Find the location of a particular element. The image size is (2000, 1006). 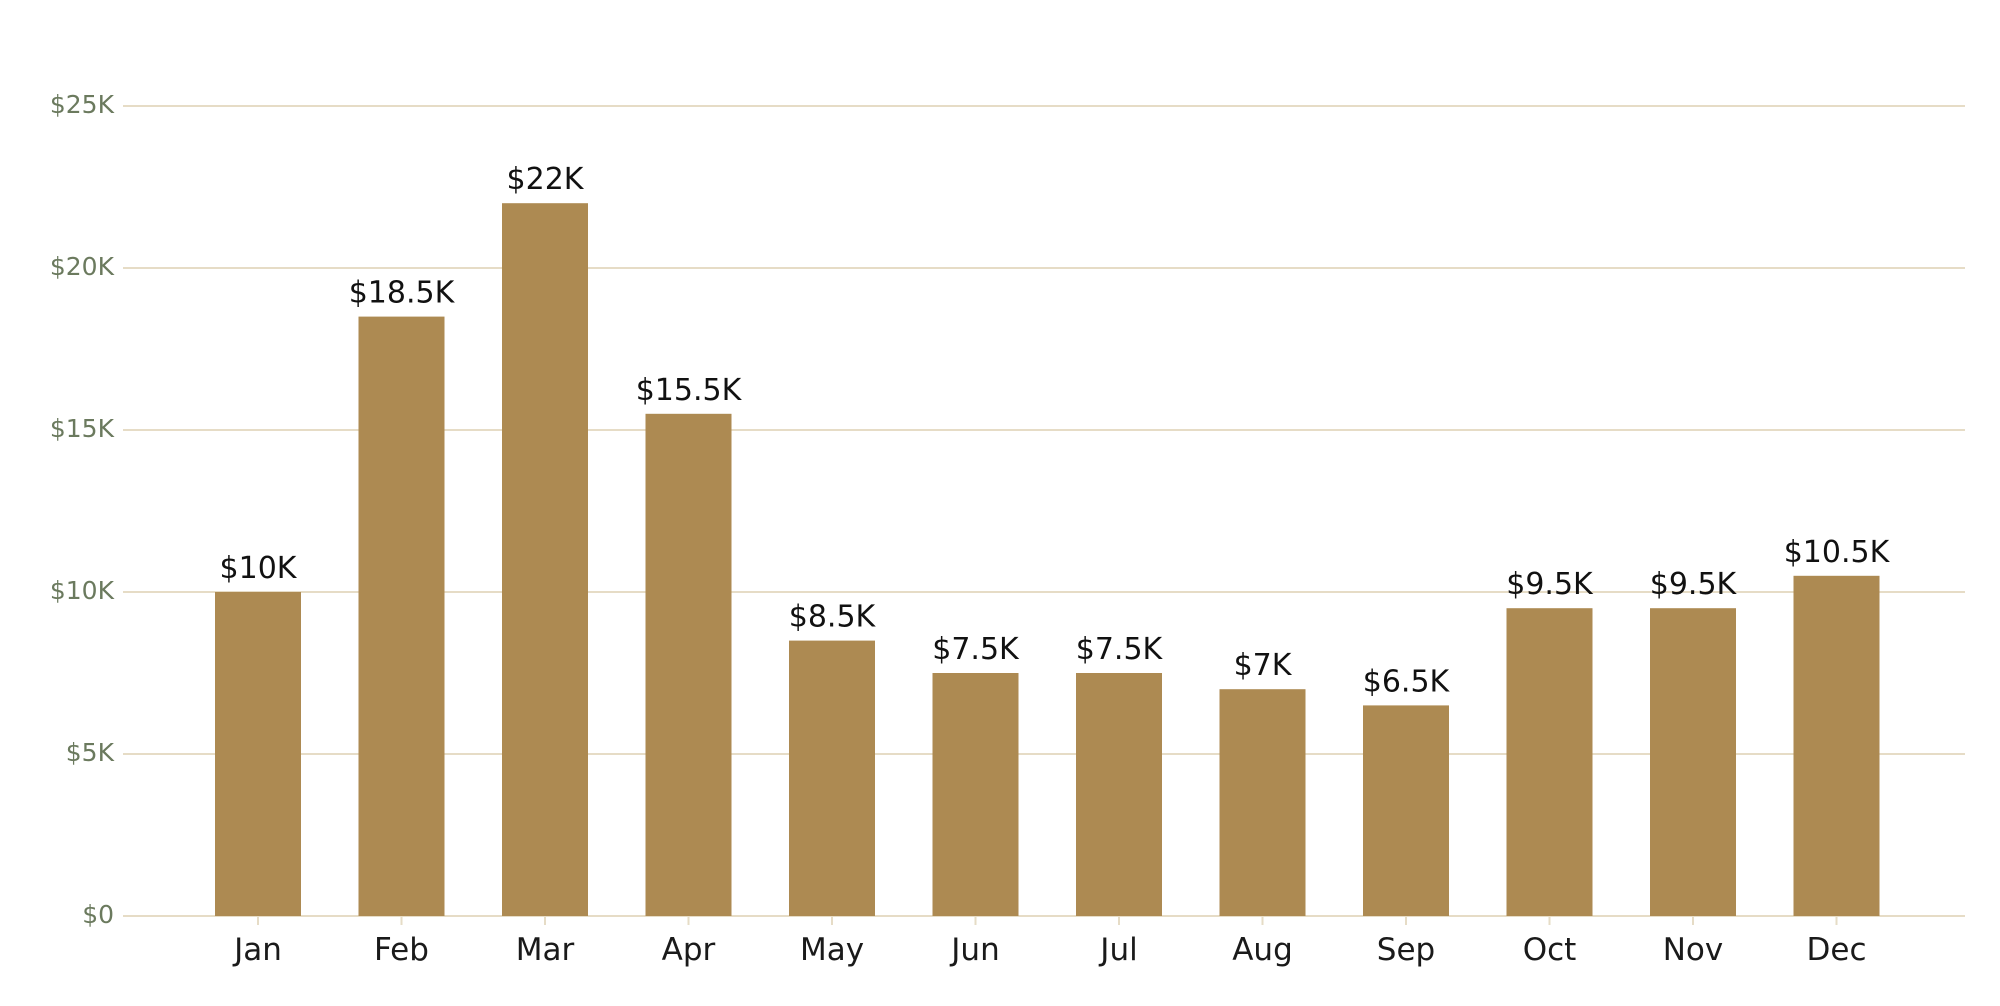

bar-value-label: $18.5K is located at coordinates (402, 293).